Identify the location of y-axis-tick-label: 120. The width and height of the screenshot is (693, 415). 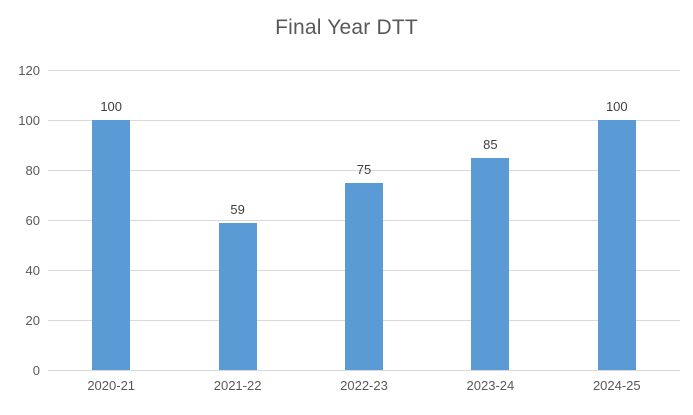
(29, 70).